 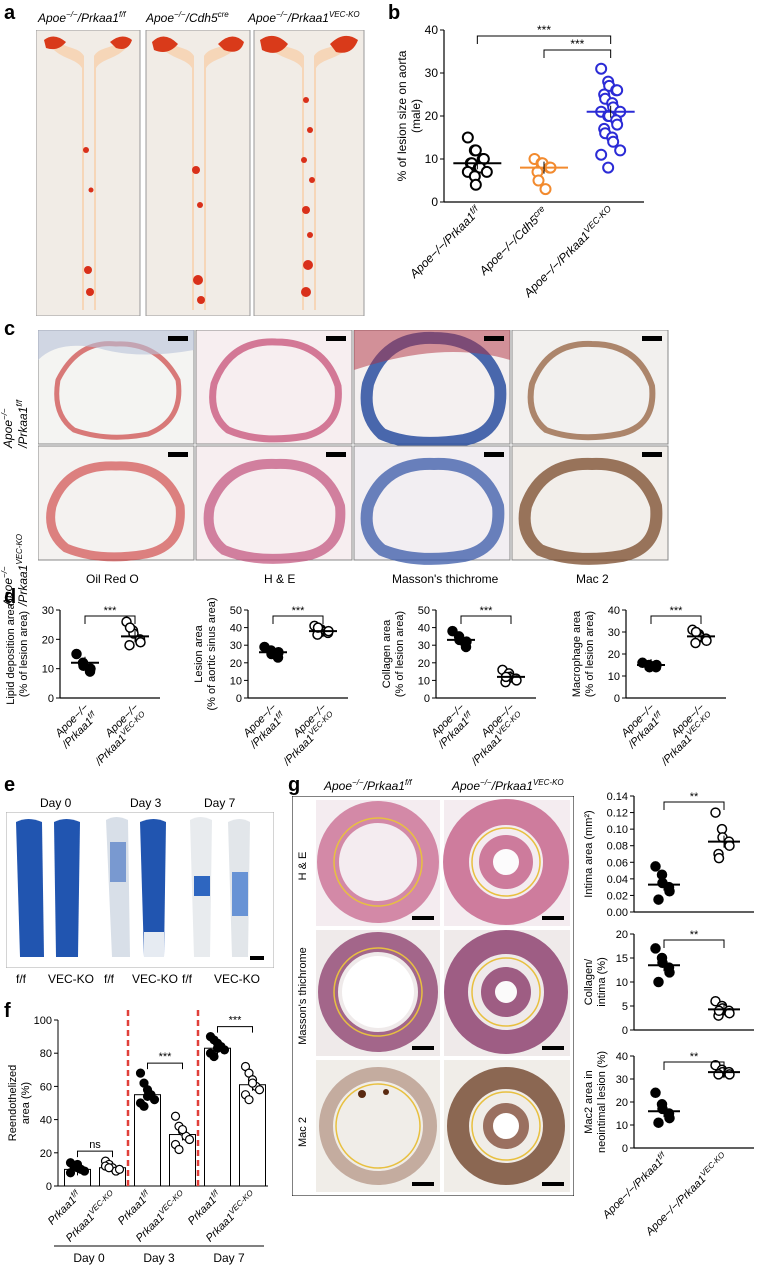 What do you see at coordinates (378, 993) in the screenshot?
I see `g-tile-masson-ff` at bounding box center [378, 993].